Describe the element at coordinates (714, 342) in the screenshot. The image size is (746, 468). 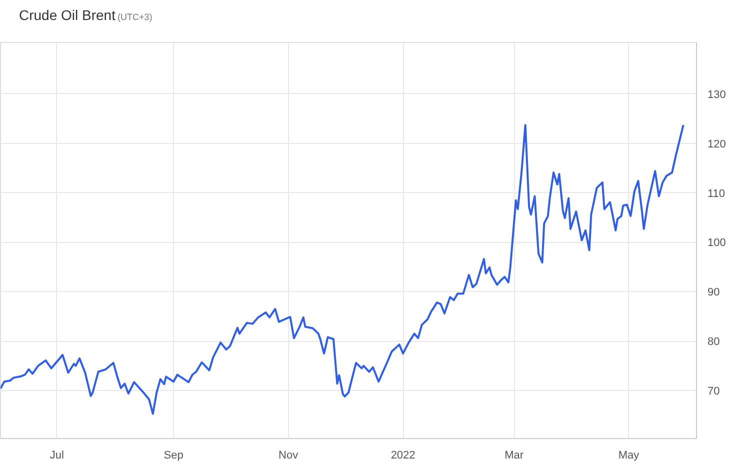
I see `y-tick-label: 80` at that location.